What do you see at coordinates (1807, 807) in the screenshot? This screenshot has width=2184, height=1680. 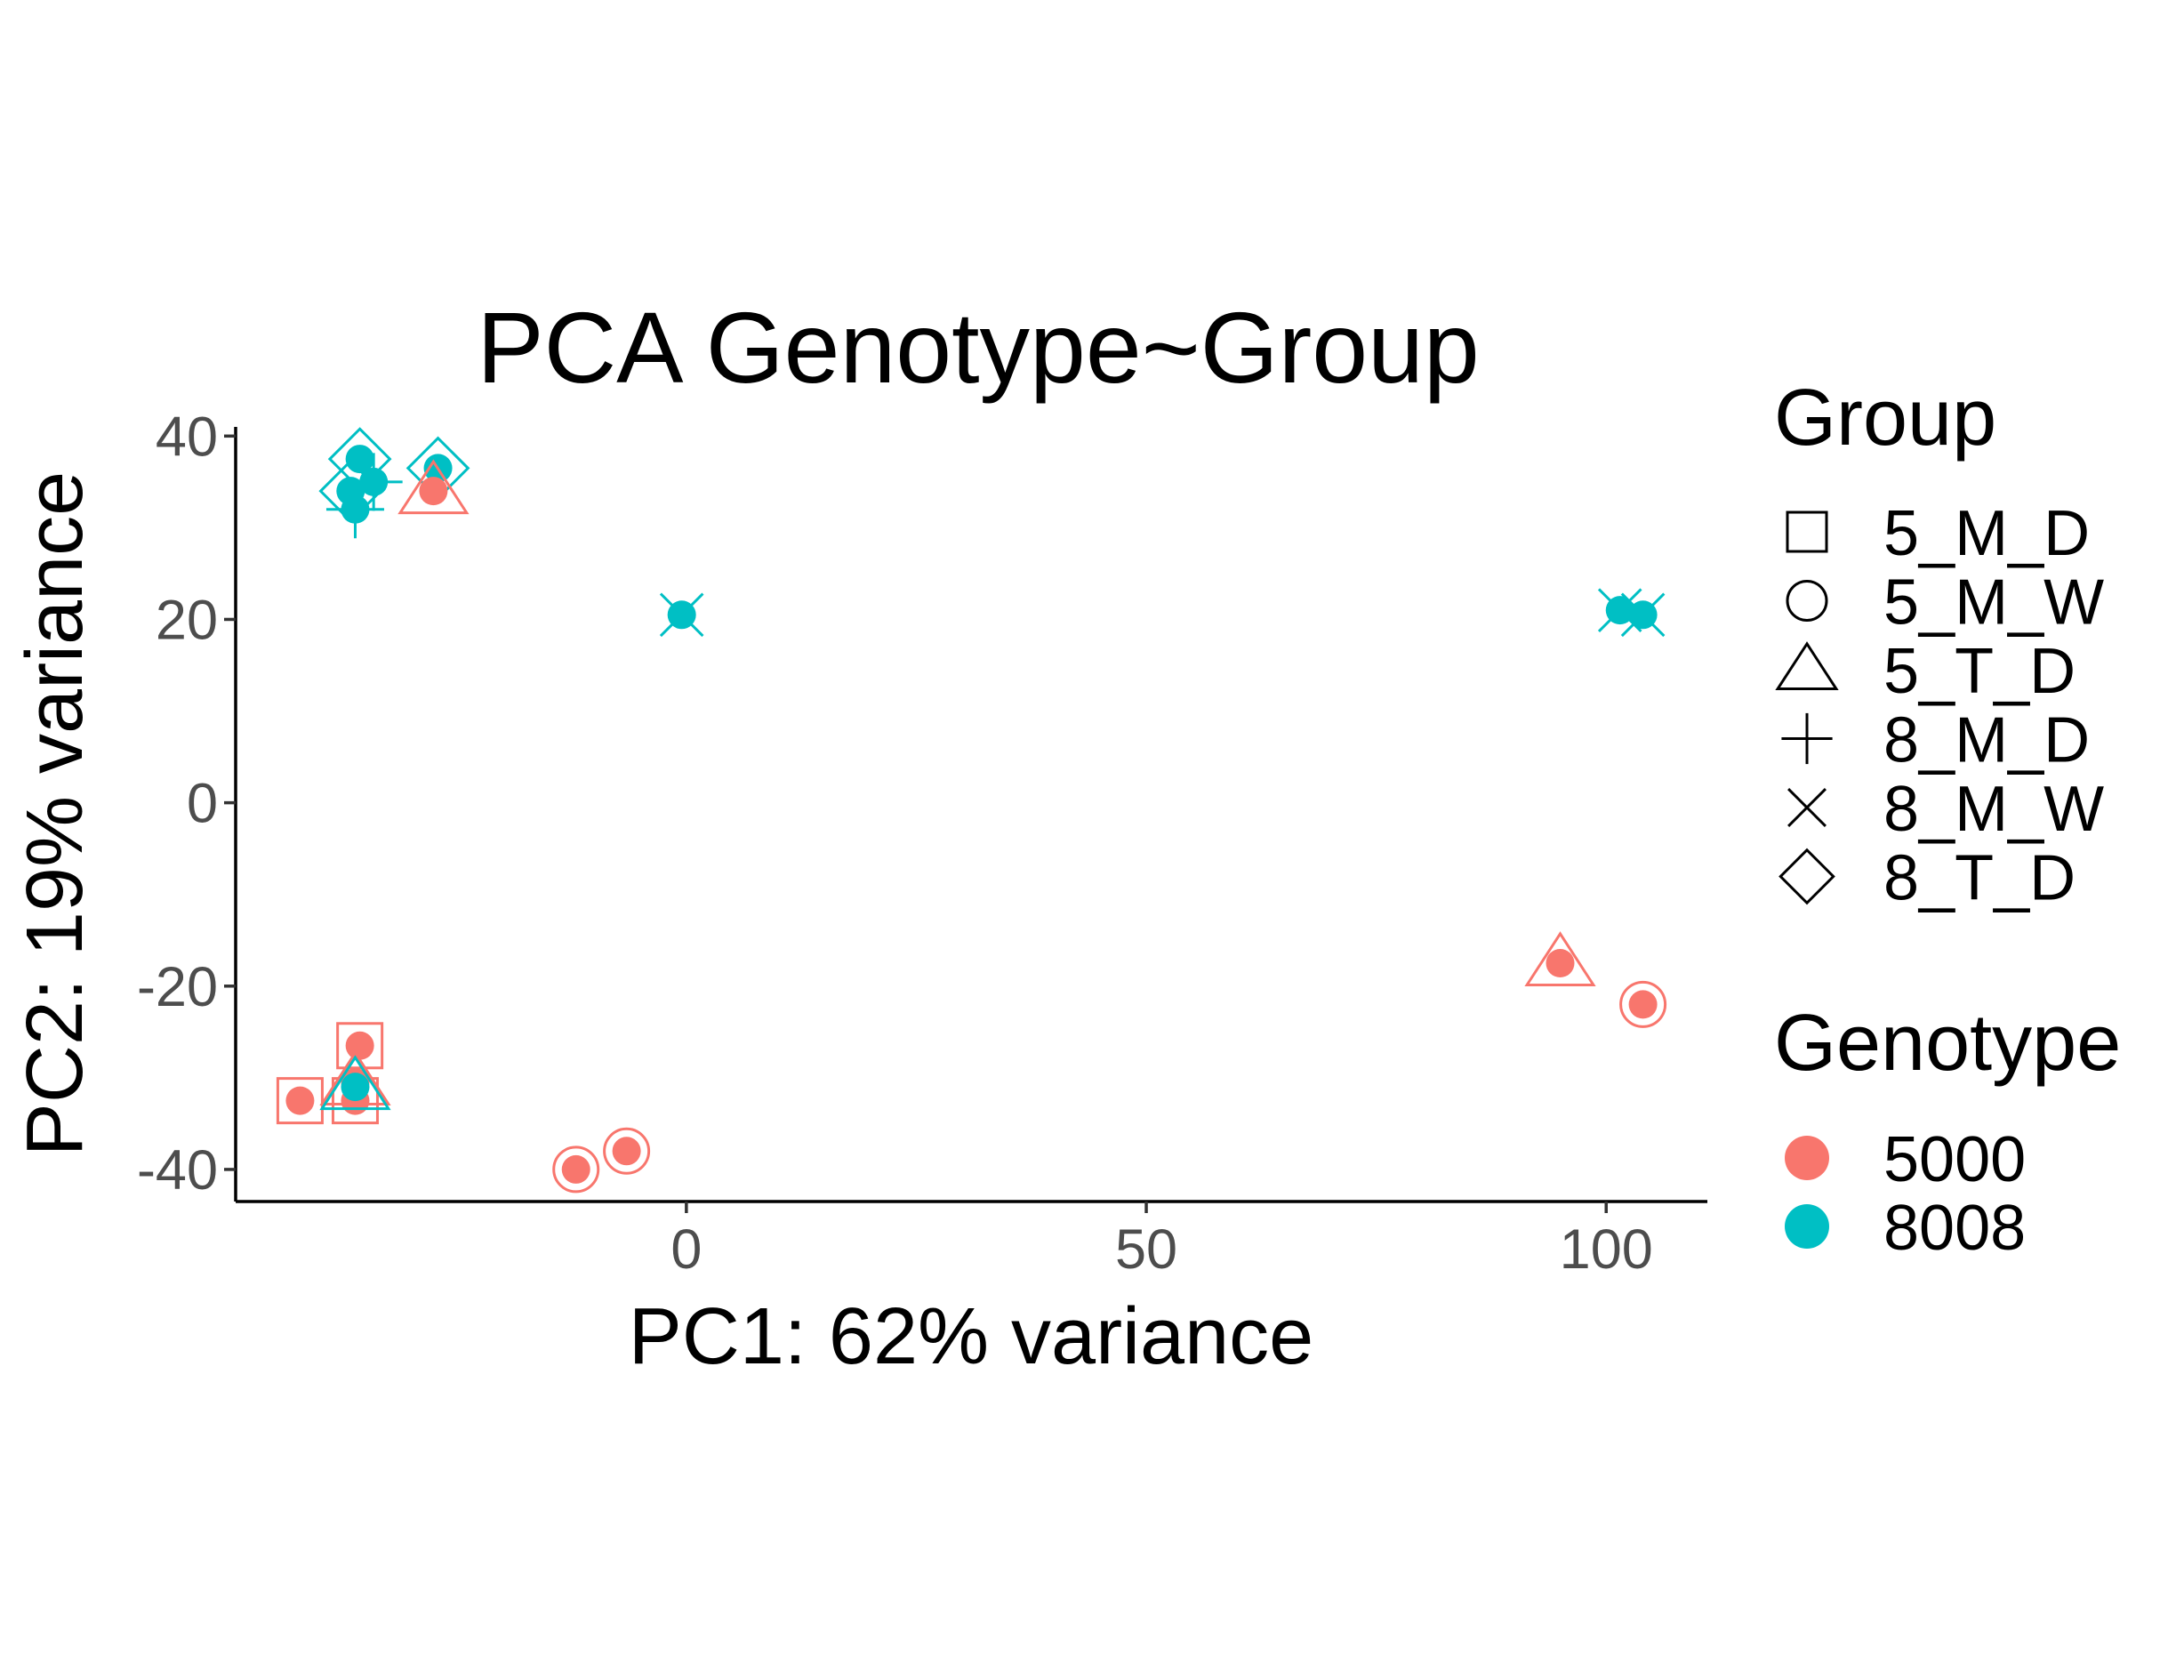 I see `cross-icon` at bounding box center [1807, 807].